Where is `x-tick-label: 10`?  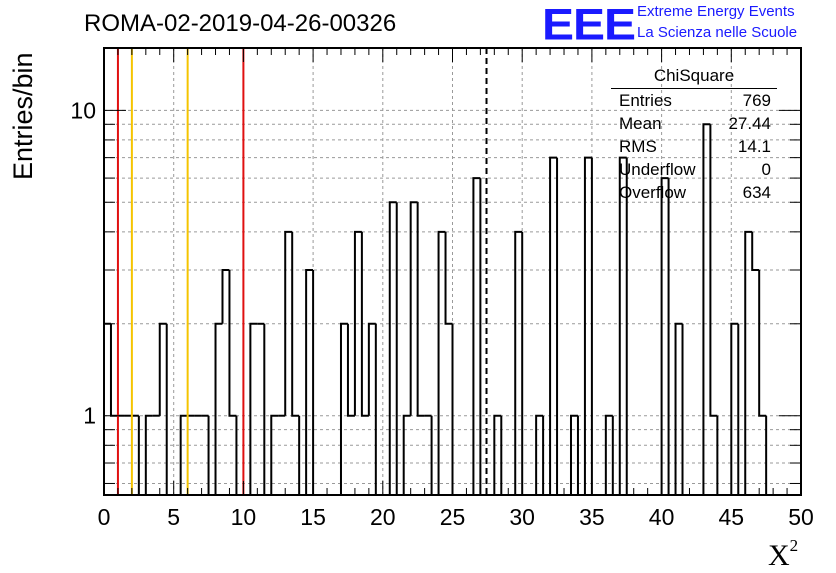 x-tick-label: 10 is located at coordinates (244, 517).